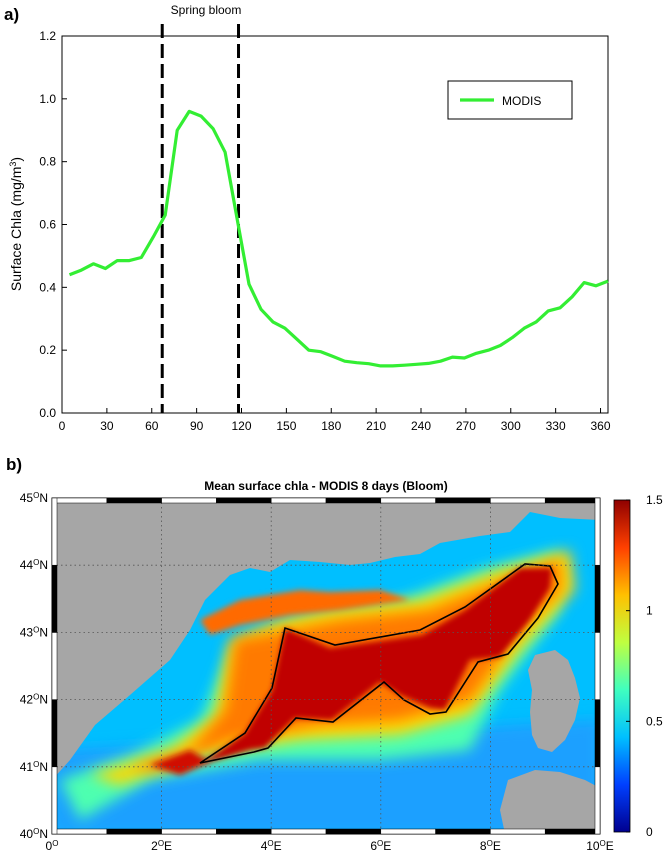  Describe the element at coordinates (34, 498) in the screenshot. I see `map-y-tick-label: 45ON` at that location.